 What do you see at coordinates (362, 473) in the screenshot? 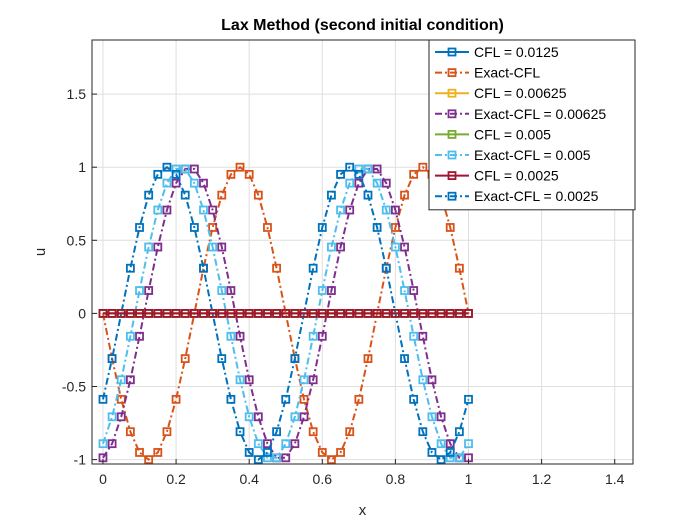
I see `x-axis-ticks: 0 0.2 0.4 0.6 0.8 1 1.2 1.4` at bounding box center [362, 473].